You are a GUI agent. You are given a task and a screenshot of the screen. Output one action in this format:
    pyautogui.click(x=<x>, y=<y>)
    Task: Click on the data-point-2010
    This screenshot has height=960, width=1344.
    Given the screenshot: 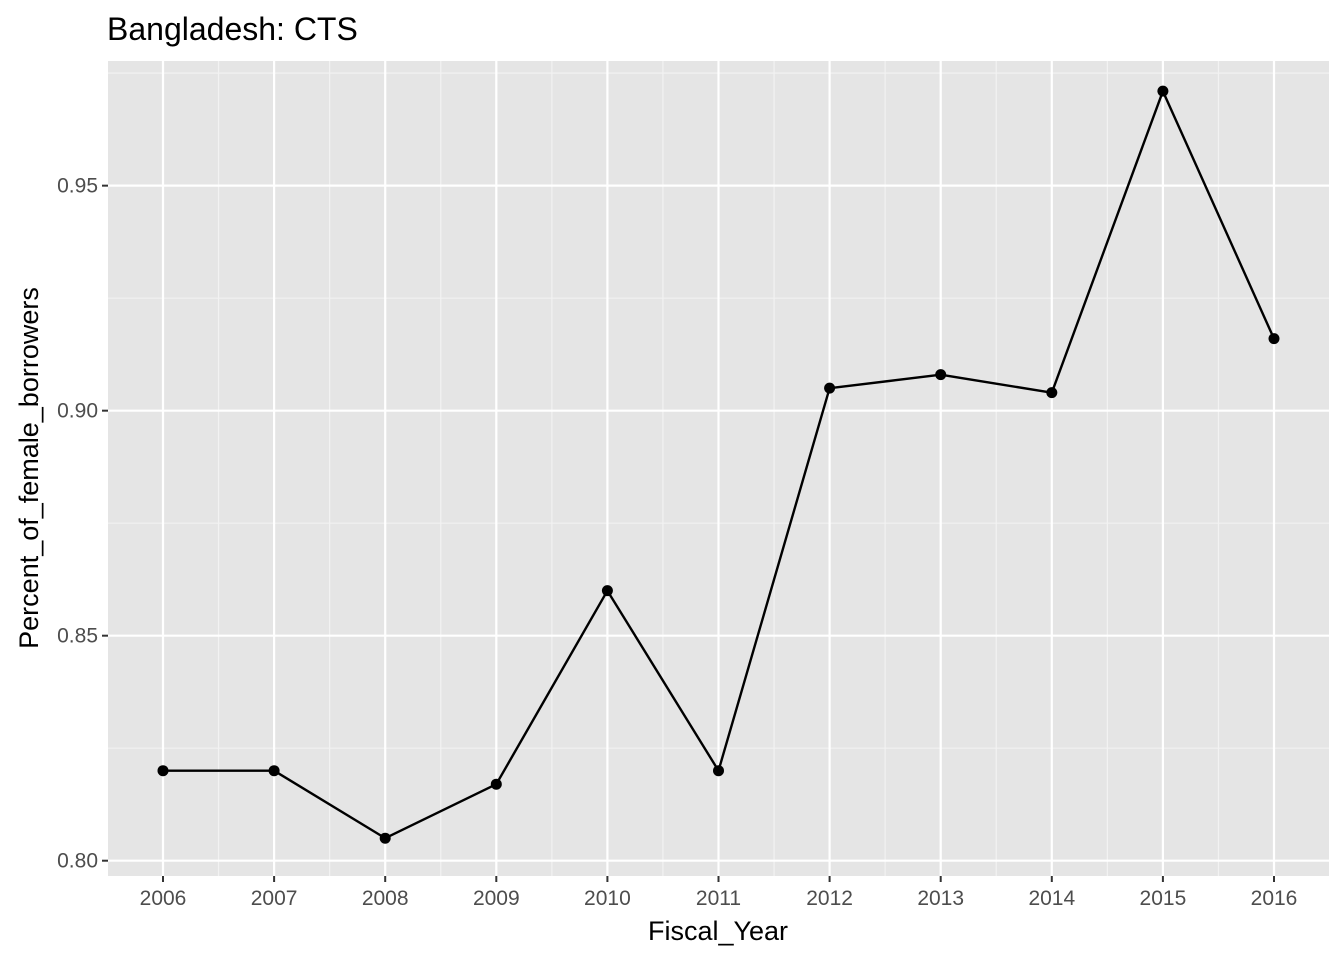 What is the action you would take?
    pyautogui.click(x=607, y=591)
    